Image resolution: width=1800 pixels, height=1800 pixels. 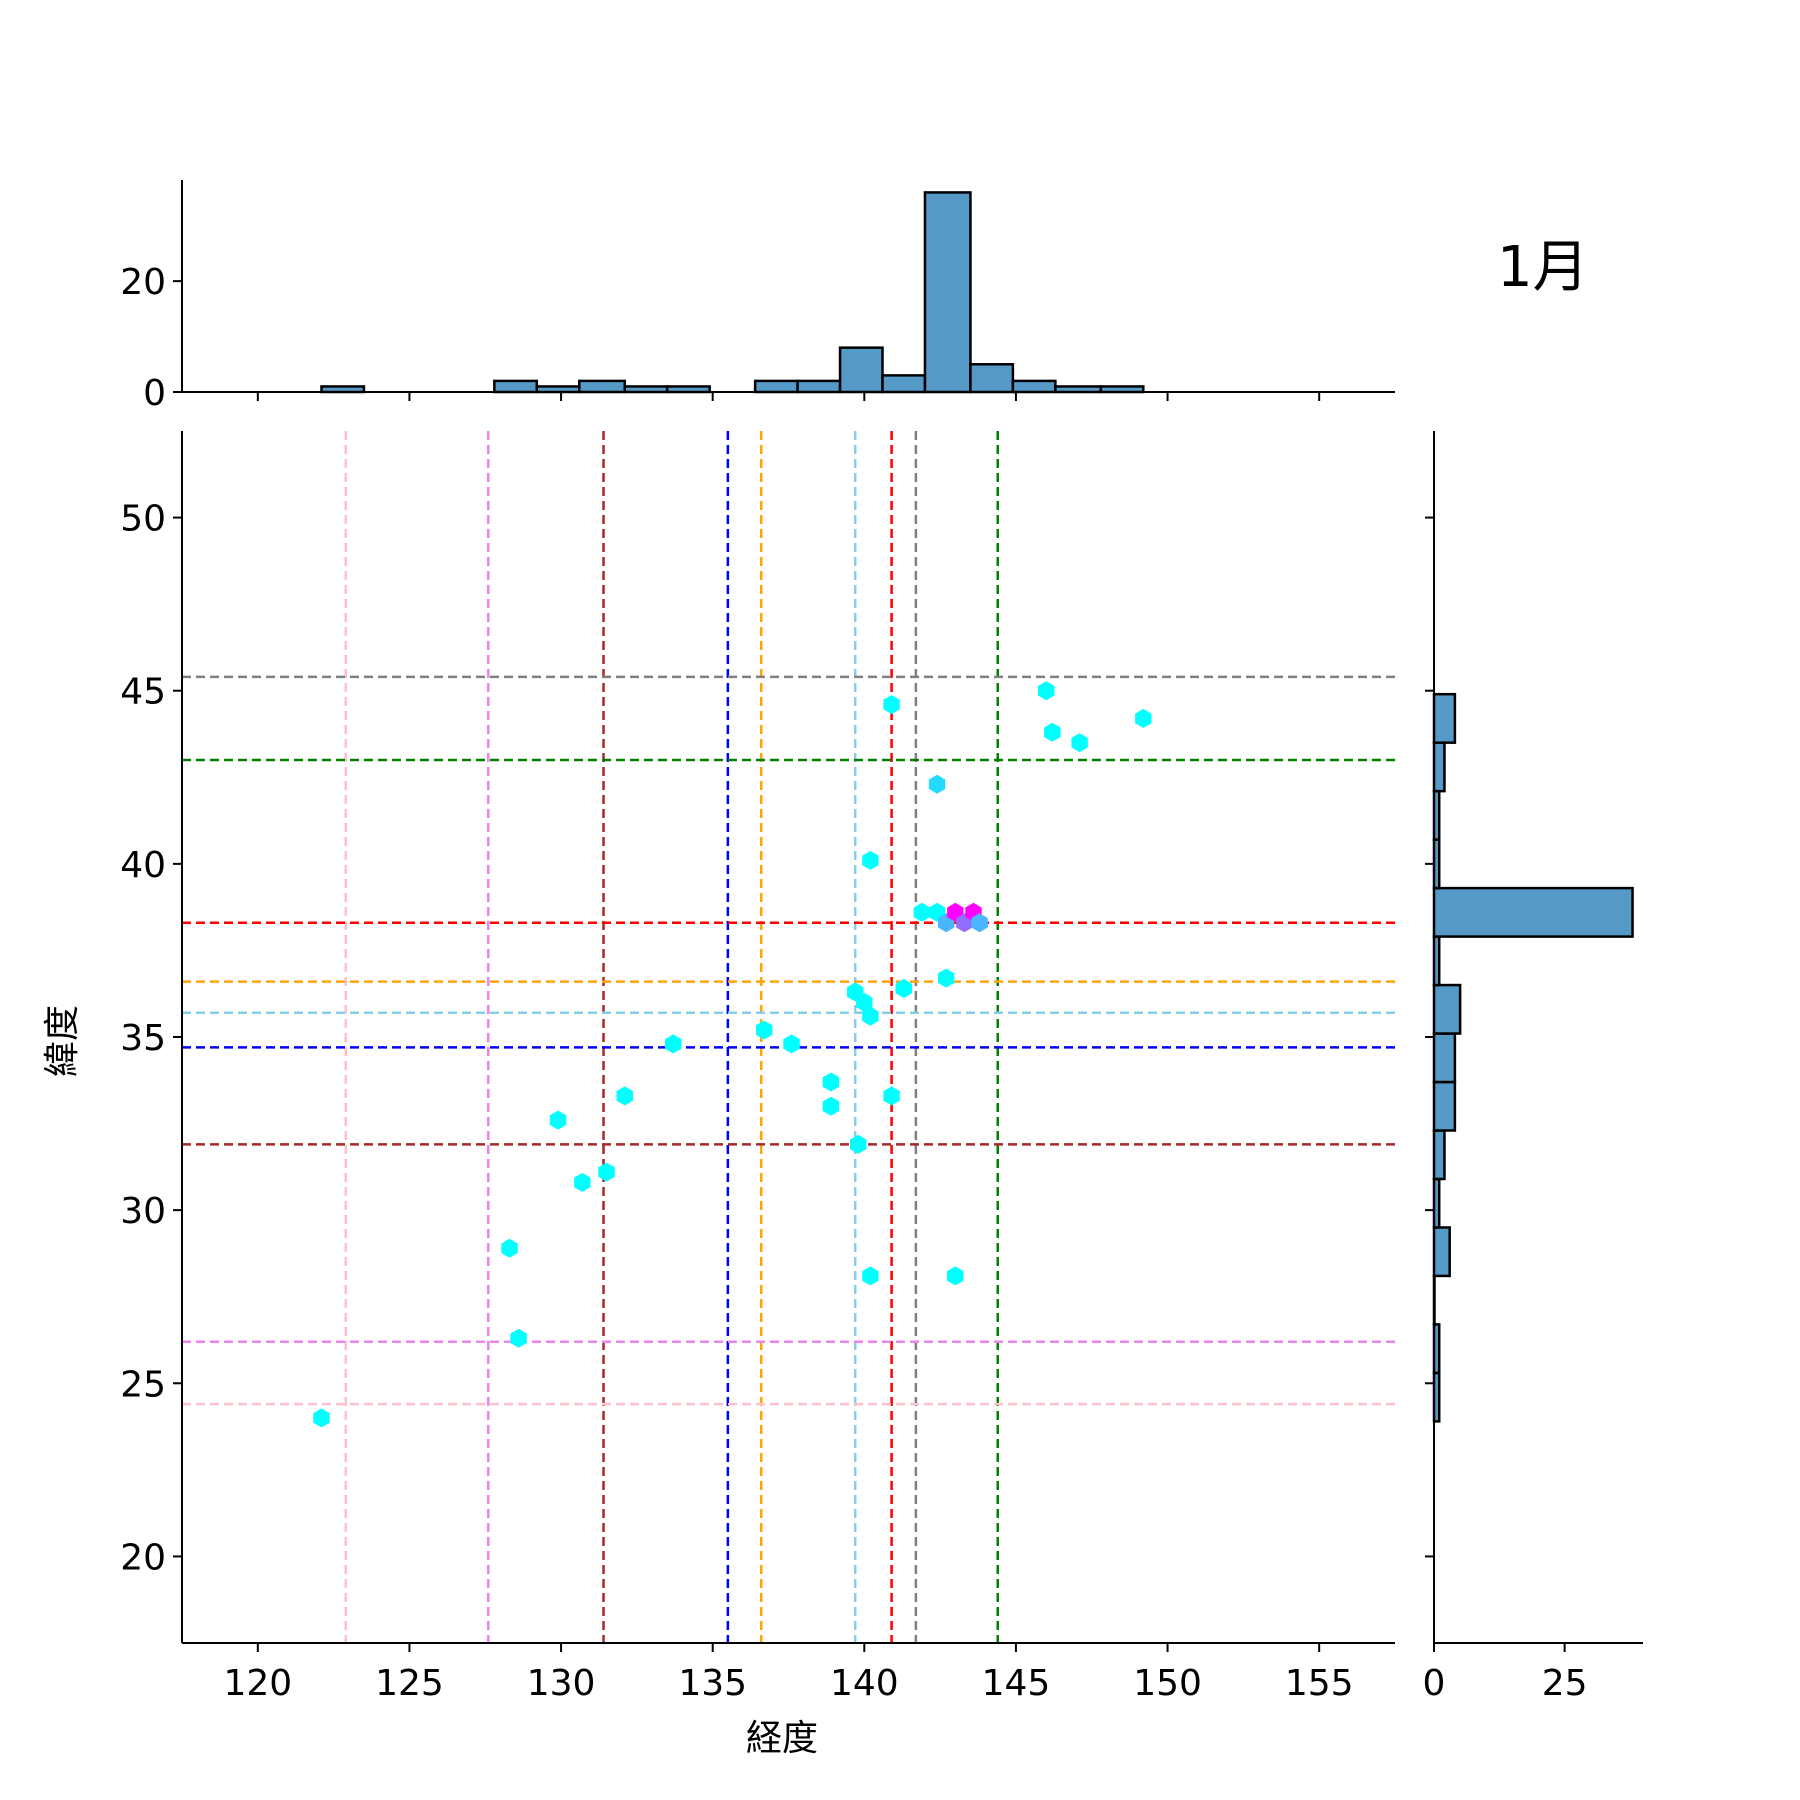 I want to click on month-annotation: 1月, so click(x=1543, y=267).